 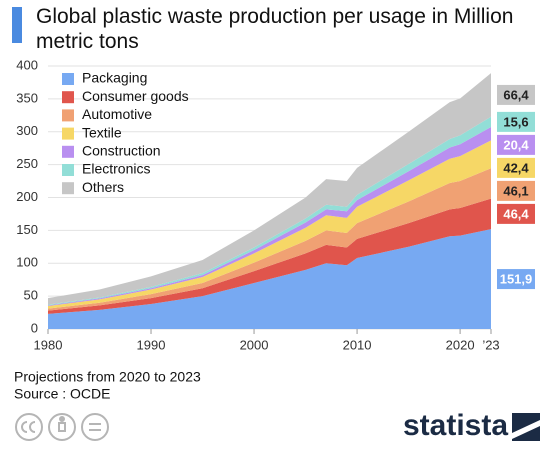 I want to click on y-tick-label: 300, so click(x=27, y=130).